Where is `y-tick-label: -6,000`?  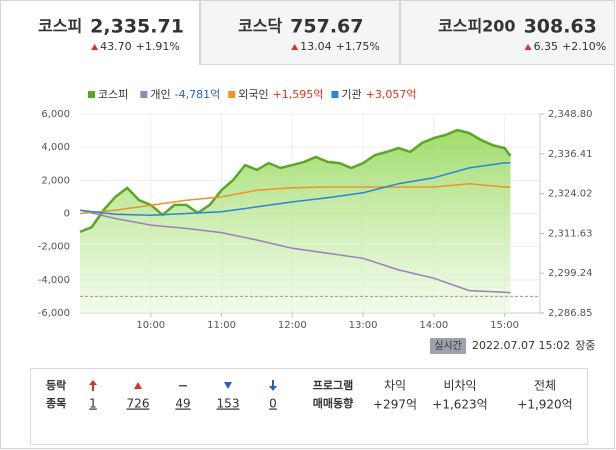
y-tick-label: -6,000 is located at coordinates (54, 313).